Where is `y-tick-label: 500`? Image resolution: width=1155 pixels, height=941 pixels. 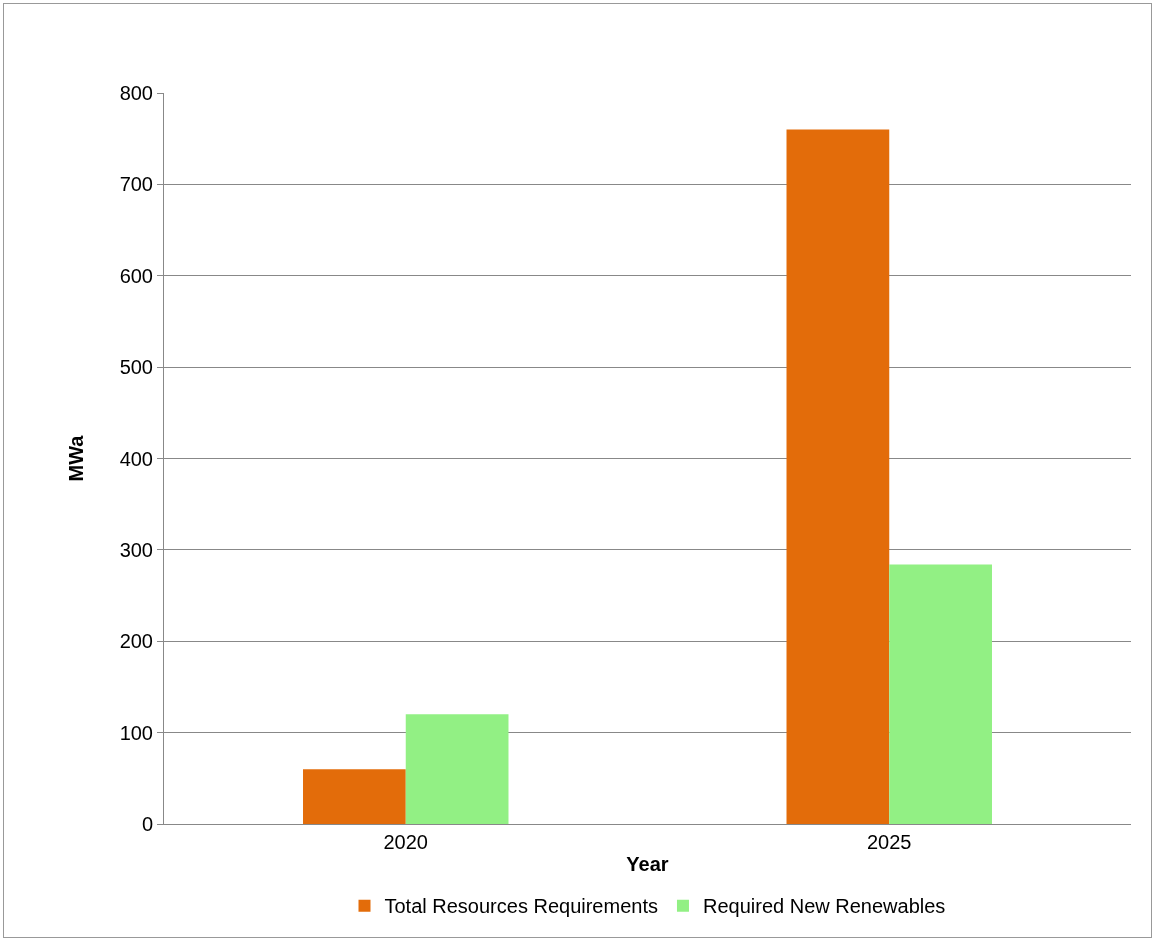
y-tick-label: 500 is located at coordinates (136, 367).